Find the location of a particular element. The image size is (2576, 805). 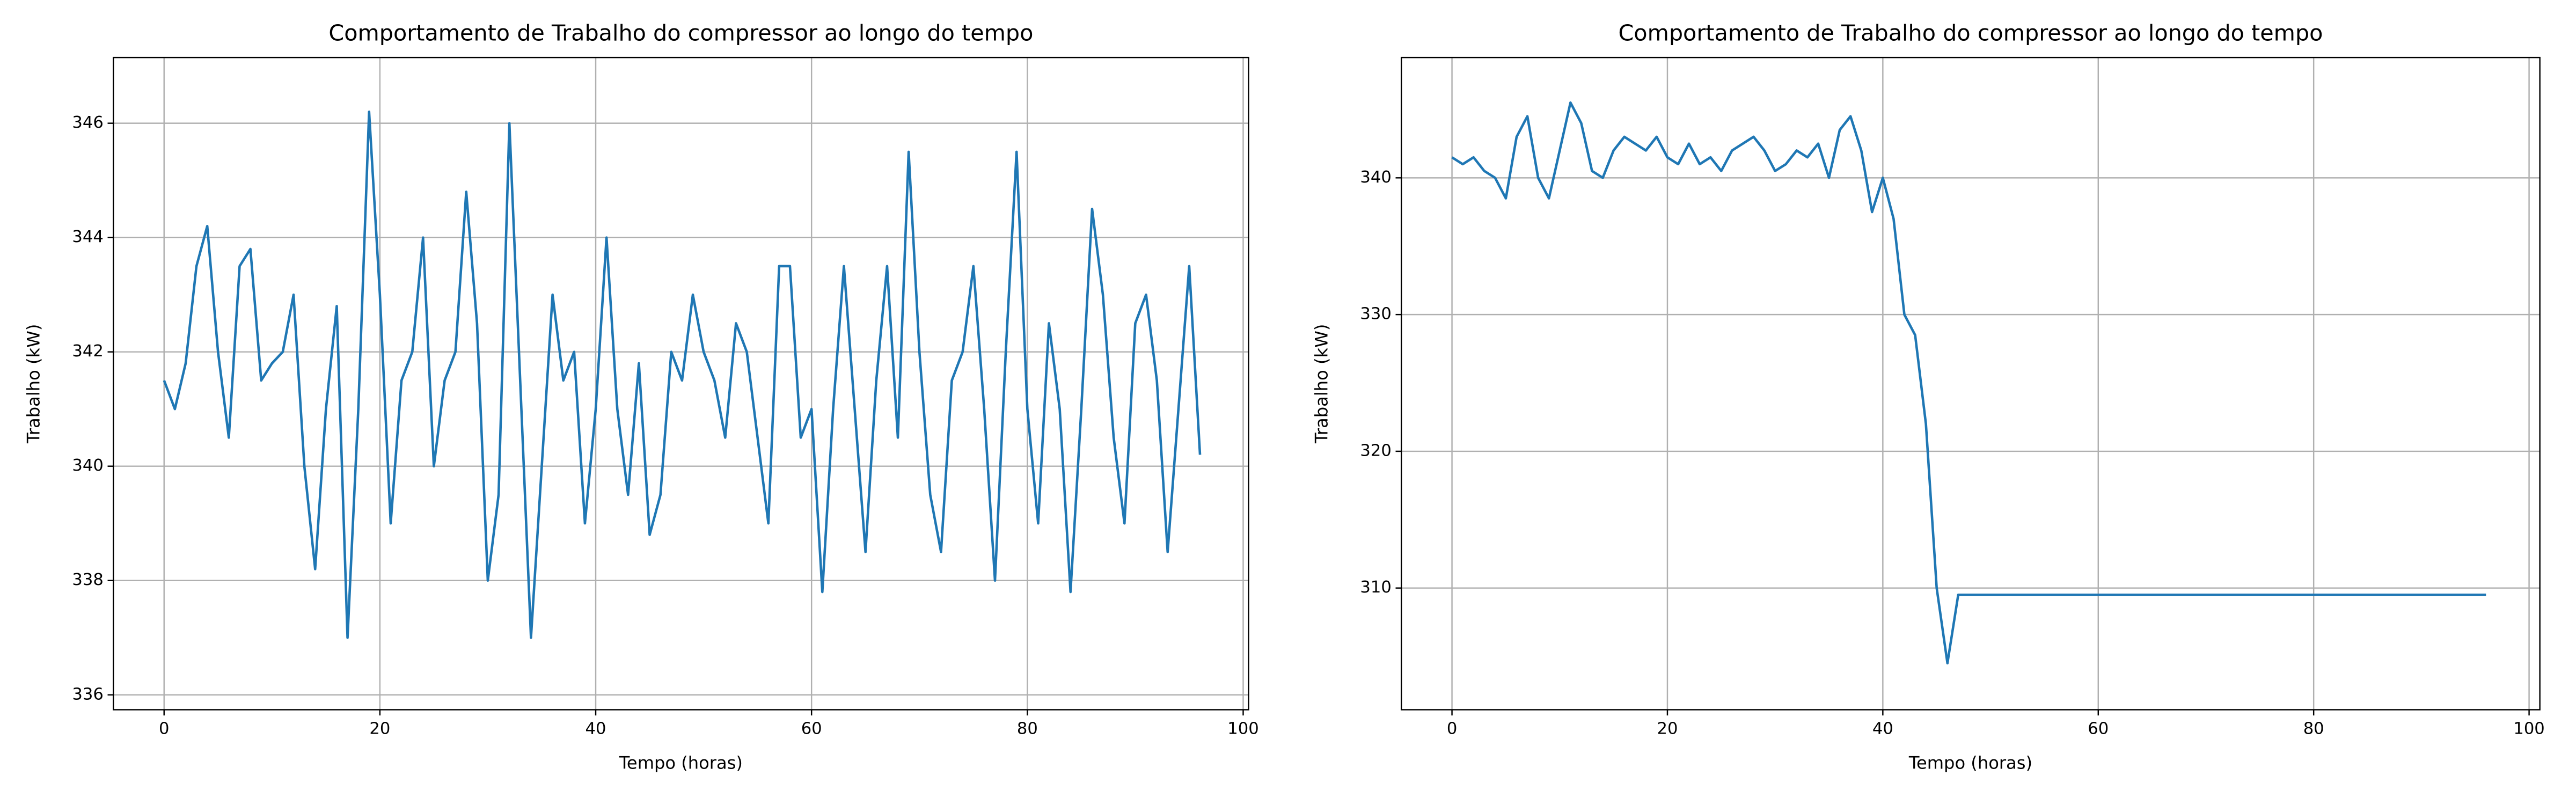

y-tick-label: 338 is located at coordinates (87, 579).